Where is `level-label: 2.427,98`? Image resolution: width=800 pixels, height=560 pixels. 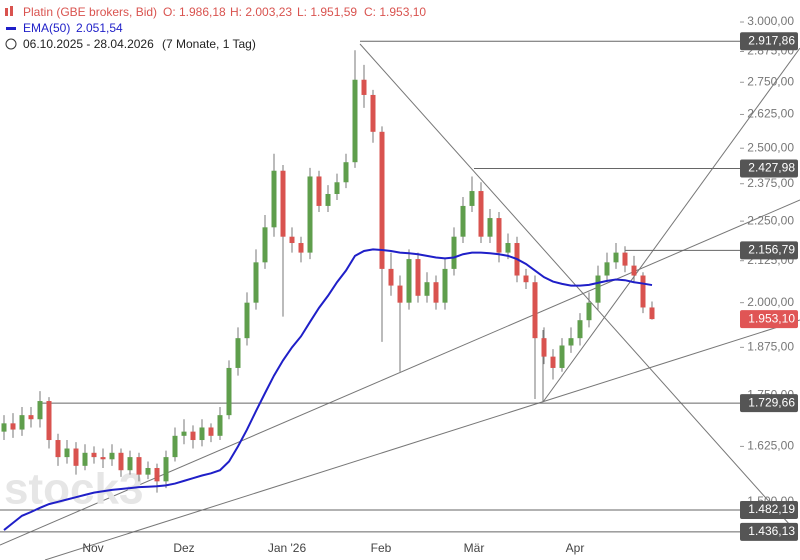 level-label: 2.427,98 is located at coordinates (771, 168).